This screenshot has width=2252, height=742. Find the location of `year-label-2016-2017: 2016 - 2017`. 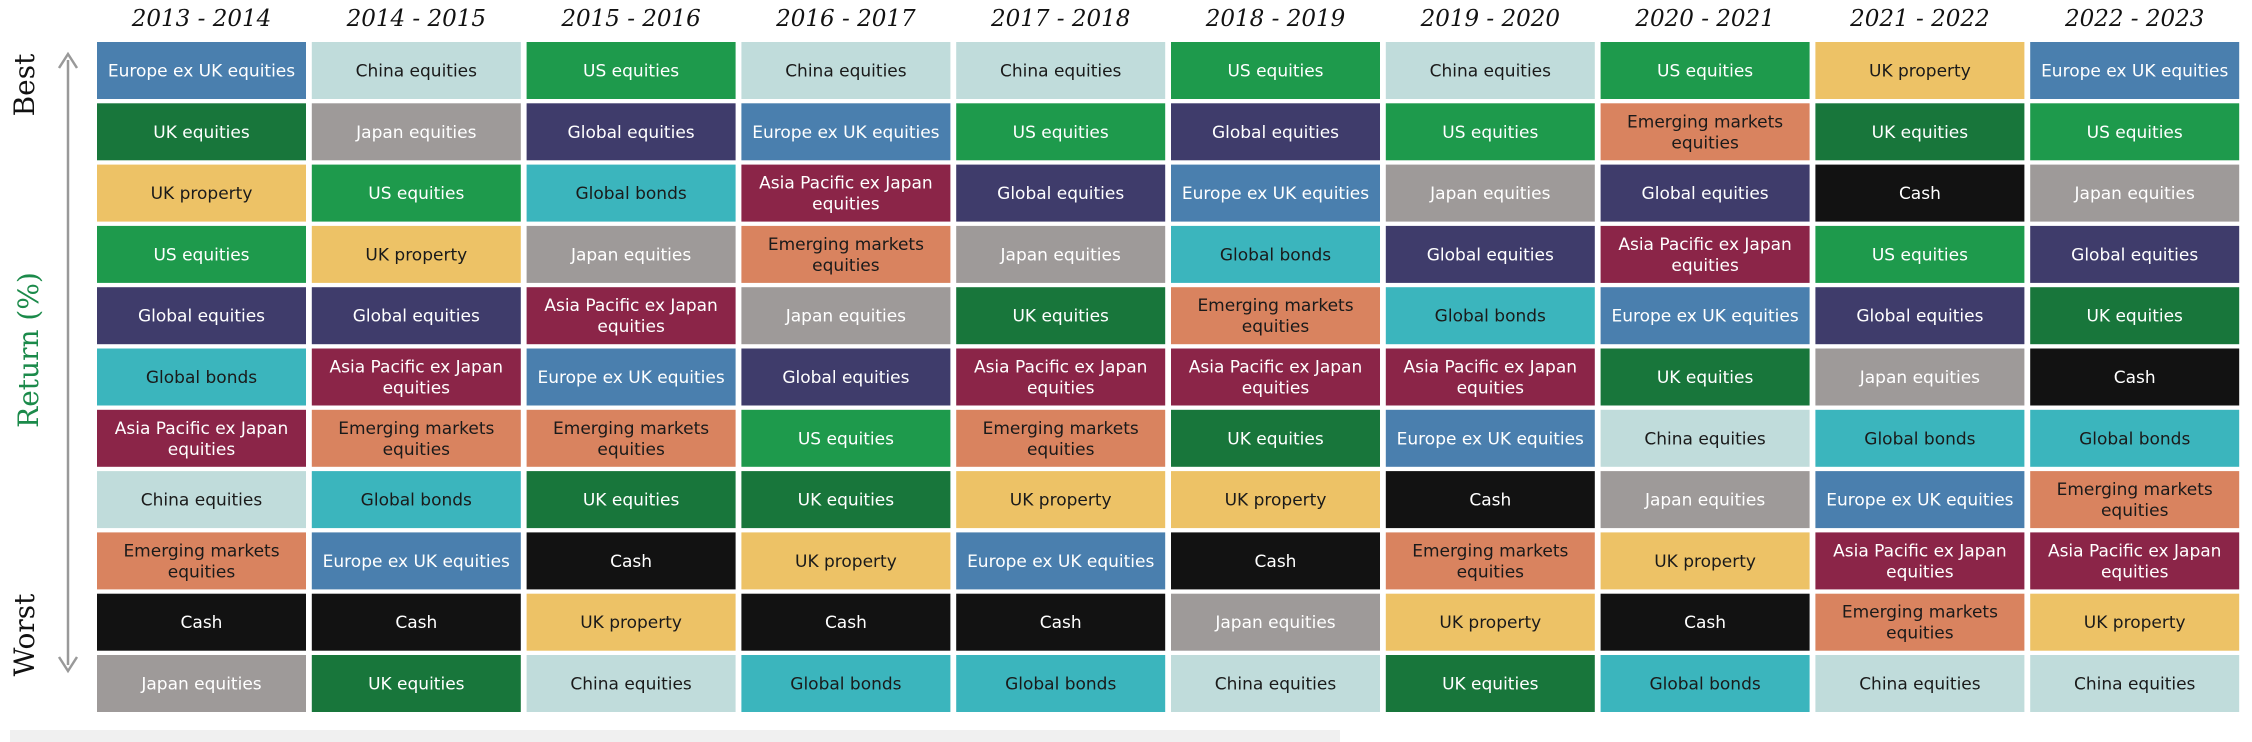

year-label-2016-2017: 2016 - 2017 is located at coordinates (845, 19).